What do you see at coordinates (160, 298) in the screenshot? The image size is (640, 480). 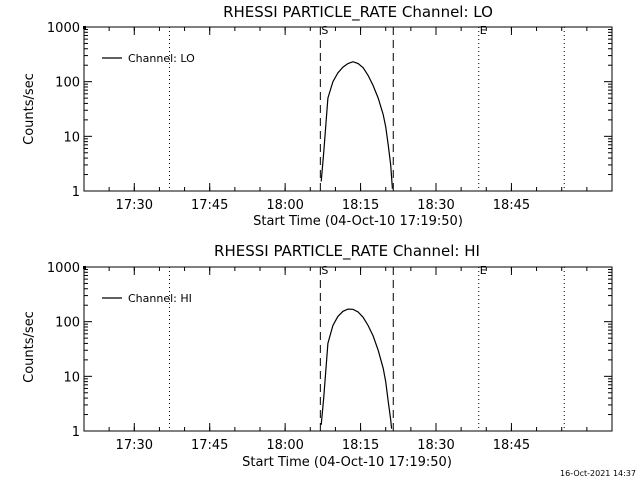 I see `legend-label: Channel: HI` at bounding box center [160, 298].